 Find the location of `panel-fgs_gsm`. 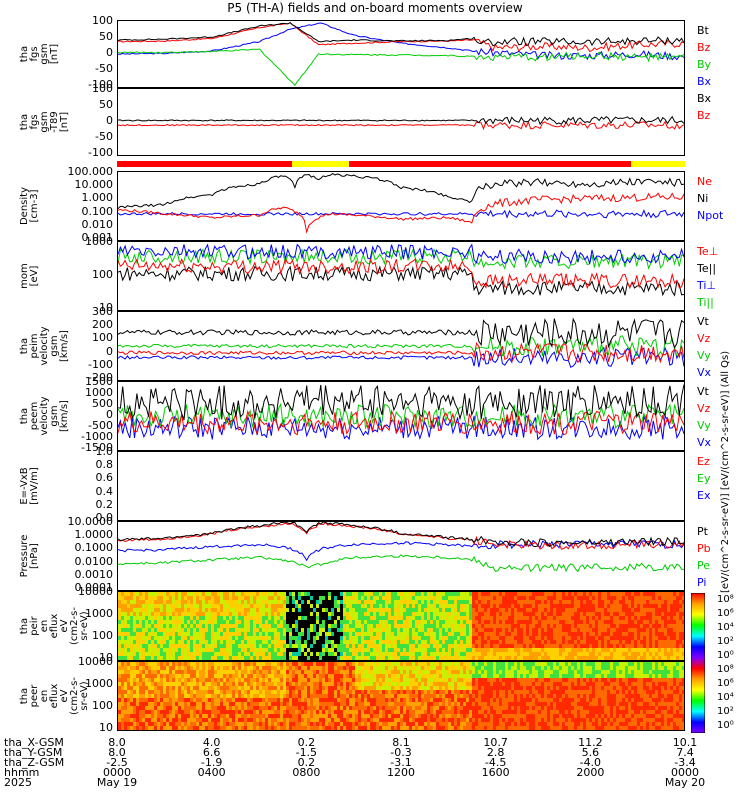

panel-fgs_gsm is located at coordinates (401, 54).